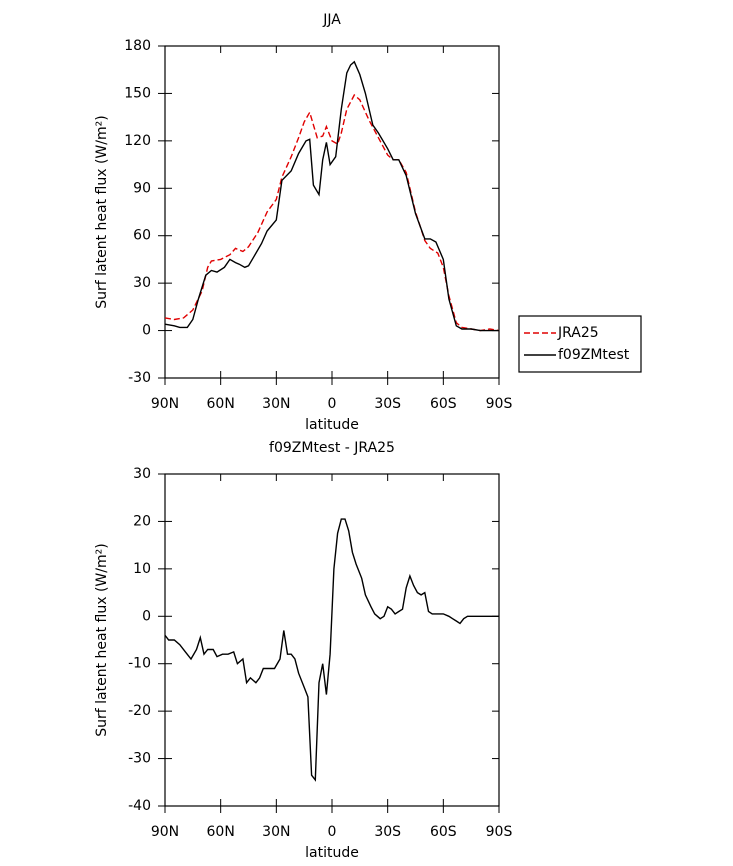 The image size is (733, 866). What do you see at coordinates (331, 20) in the screenshot?
I see `chart-title: JJA` at bounding box center [331, 20].